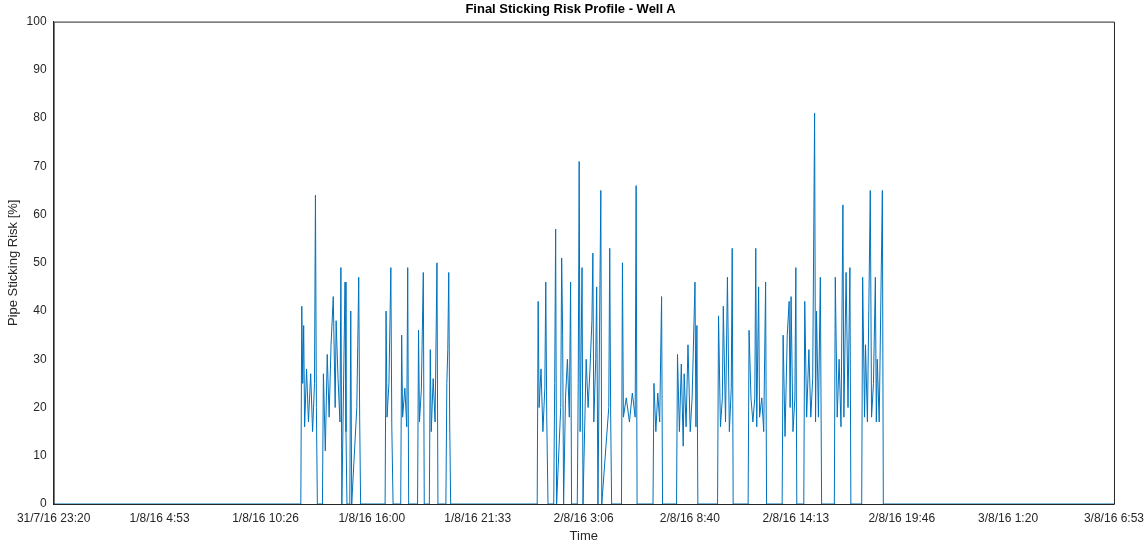 This screenshot has width=1147, height=544. I want to click on y-tick-label: 20, so click(40, 406).